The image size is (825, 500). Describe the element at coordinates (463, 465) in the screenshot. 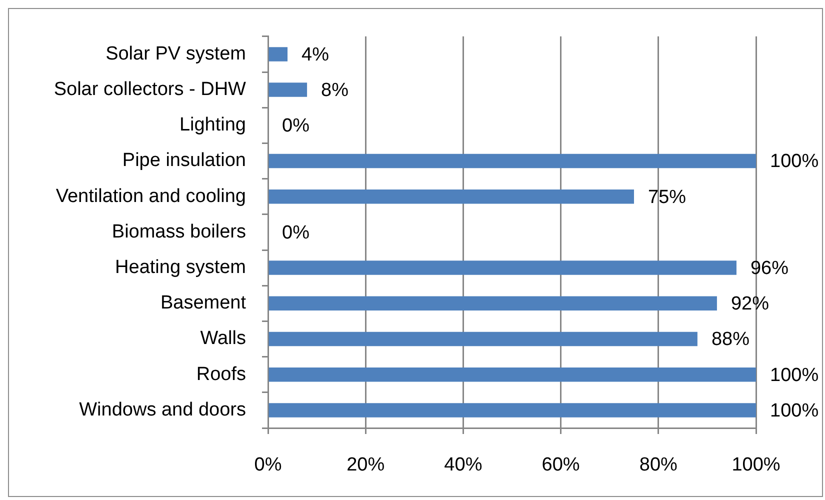

I see `x-tick-label: 40%` at that location.